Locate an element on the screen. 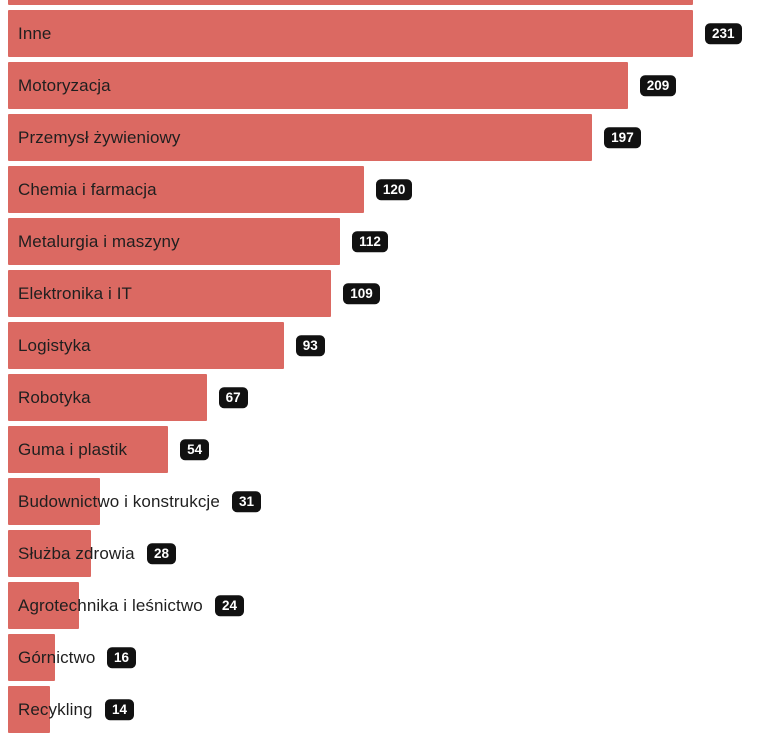  bar-row: Agrotechnika i leśnictwo 24 is located at coordinates (388, 605).